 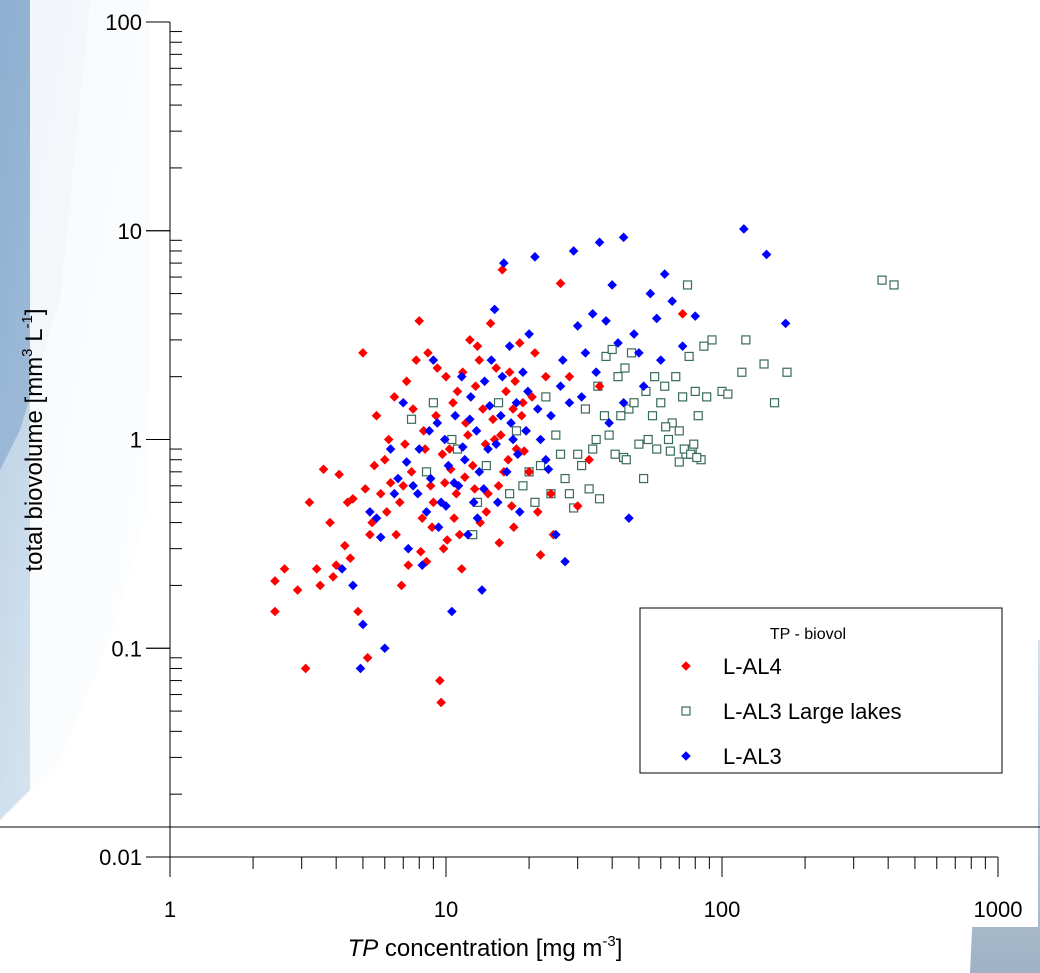 I want to click on legend-label: L-AL4, so click(x=752, y=666).